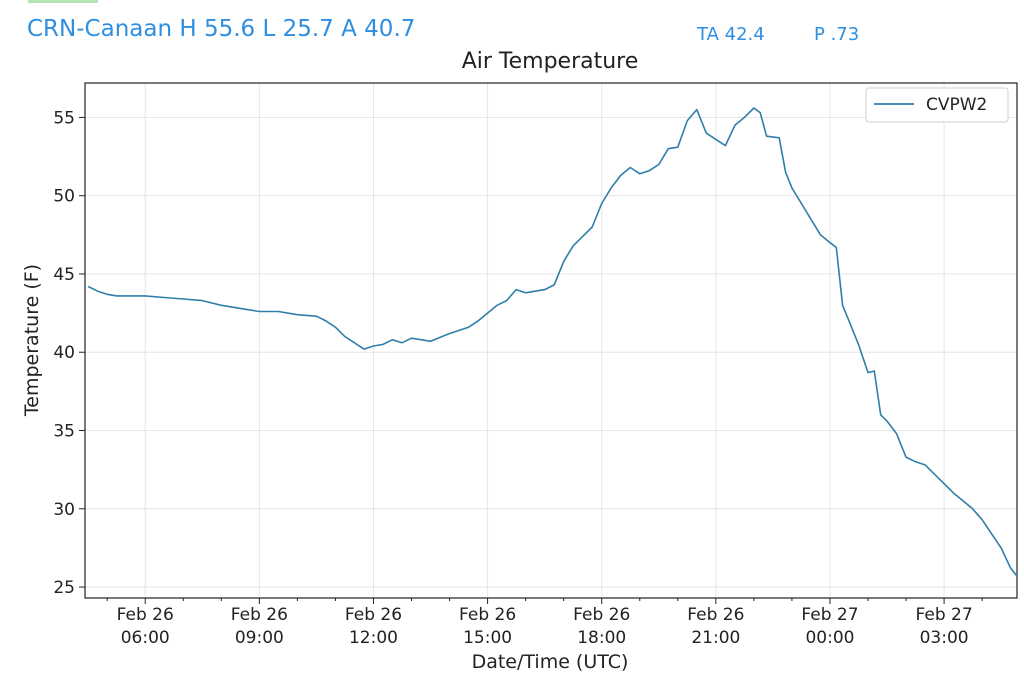  Describe the element at coordinates (715, 638) in the screenshot. I see `x-tick-label-time: 21:00` at that location.